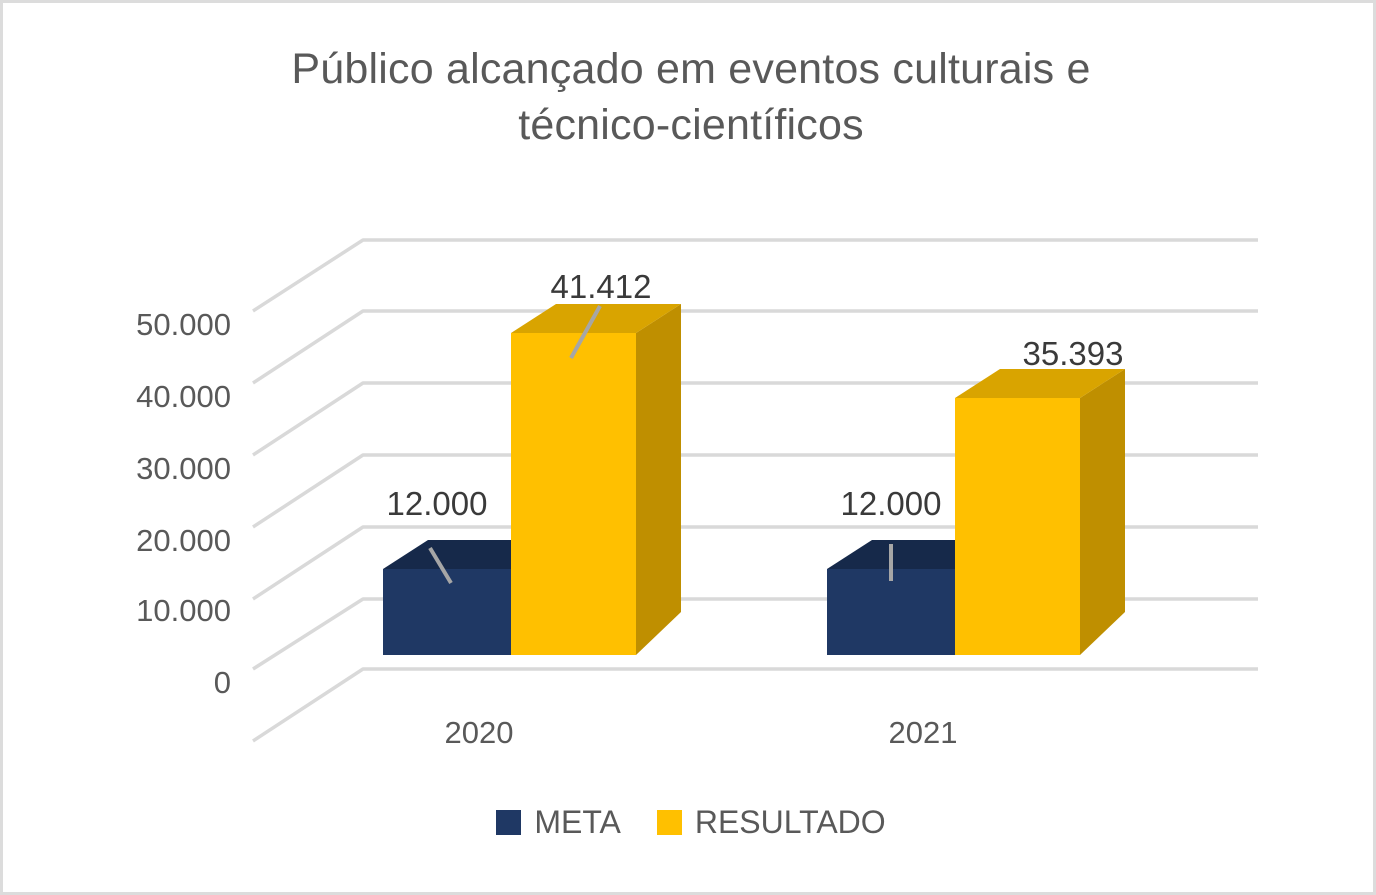 The height and width of the screenshot is (895, 1376). What do you see at coordinates (183, 540) in the screenshot?
I see `y-tick-20000: 20.000` at bounding box center [183, 540].